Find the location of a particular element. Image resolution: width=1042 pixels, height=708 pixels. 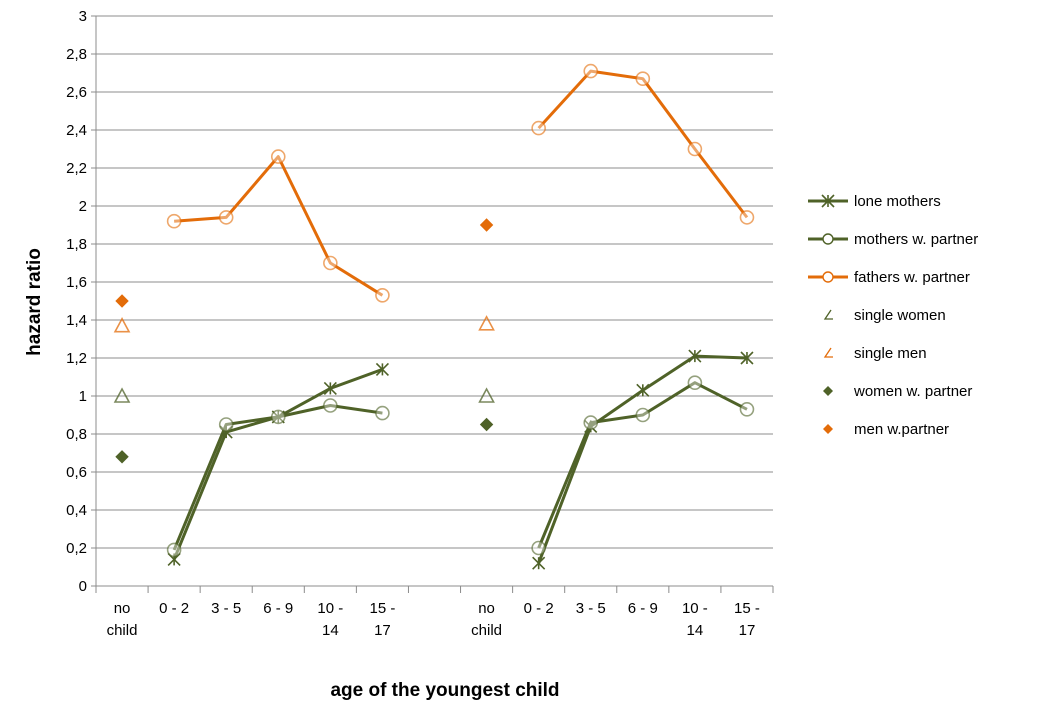

series-men-w-partner is located at coordinates (304, 263).